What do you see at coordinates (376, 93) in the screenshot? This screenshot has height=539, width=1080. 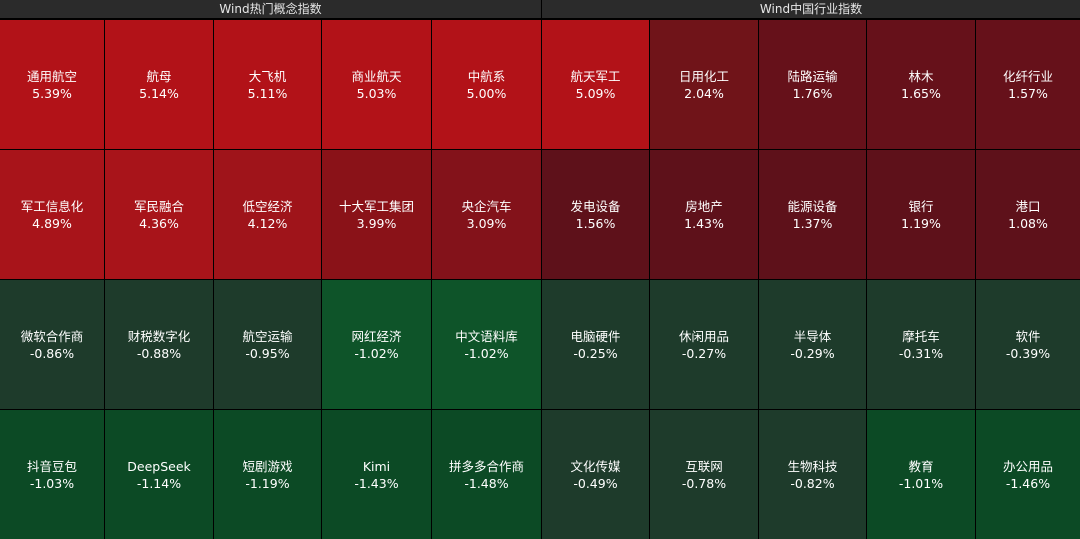 I see `tile-change-value: 5.03%` at bounding box center [376, 93].